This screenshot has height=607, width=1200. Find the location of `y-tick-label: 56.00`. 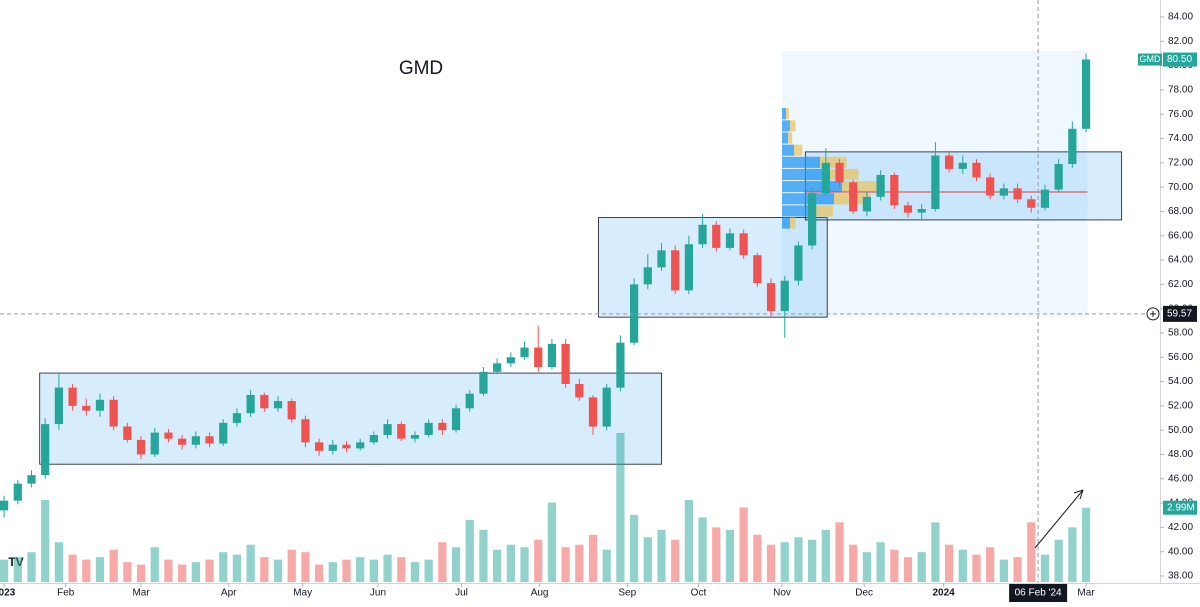

y-tick-label: 56.00 is located at coordinates (1180, 357).